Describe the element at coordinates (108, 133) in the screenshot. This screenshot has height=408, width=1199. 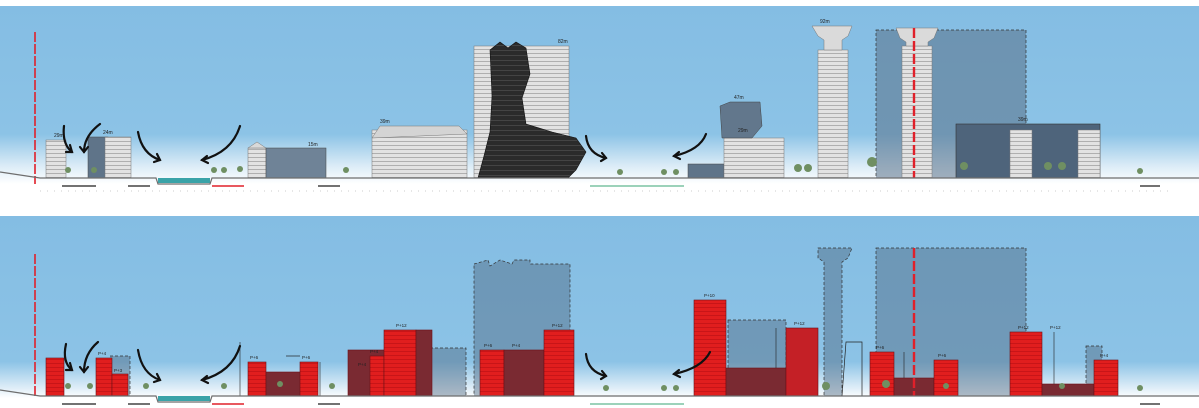
I see `height-label: 24m` at that location.